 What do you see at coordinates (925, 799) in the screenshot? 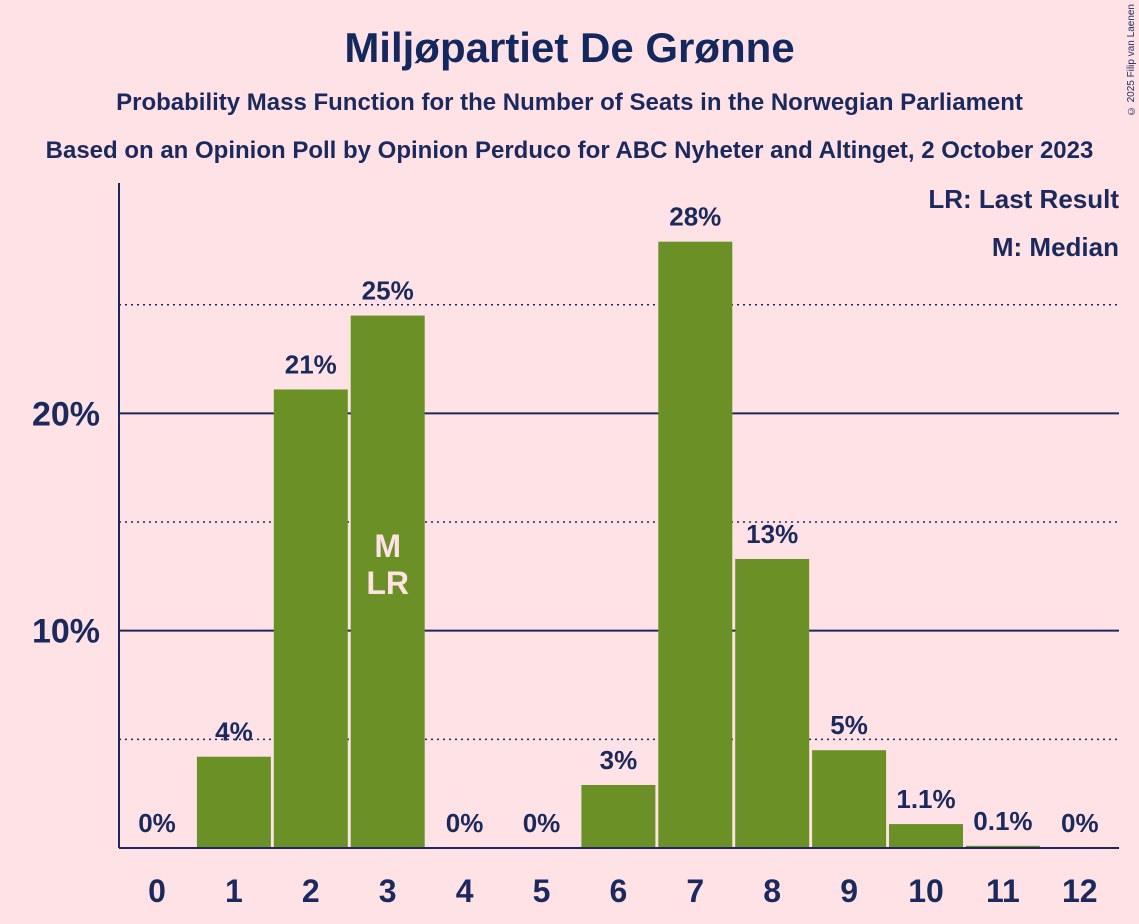
I see `data-label: 1.1%` at bounding box center [925, 799].